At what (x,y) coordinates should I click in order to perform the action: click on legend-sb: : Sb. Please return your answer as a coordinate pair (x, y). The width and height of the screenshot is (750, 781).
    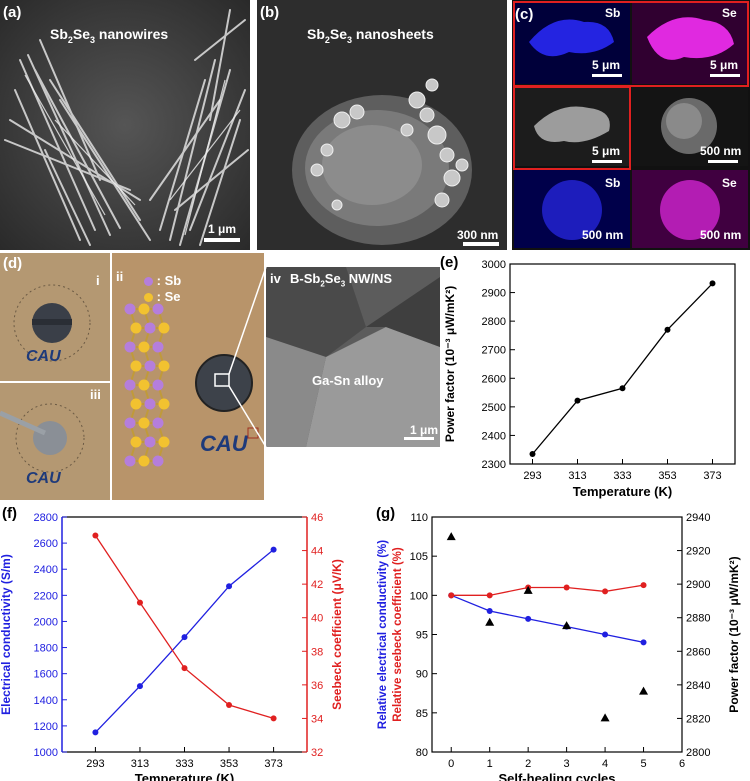
    Looking at the image, I should click on (162, 280).